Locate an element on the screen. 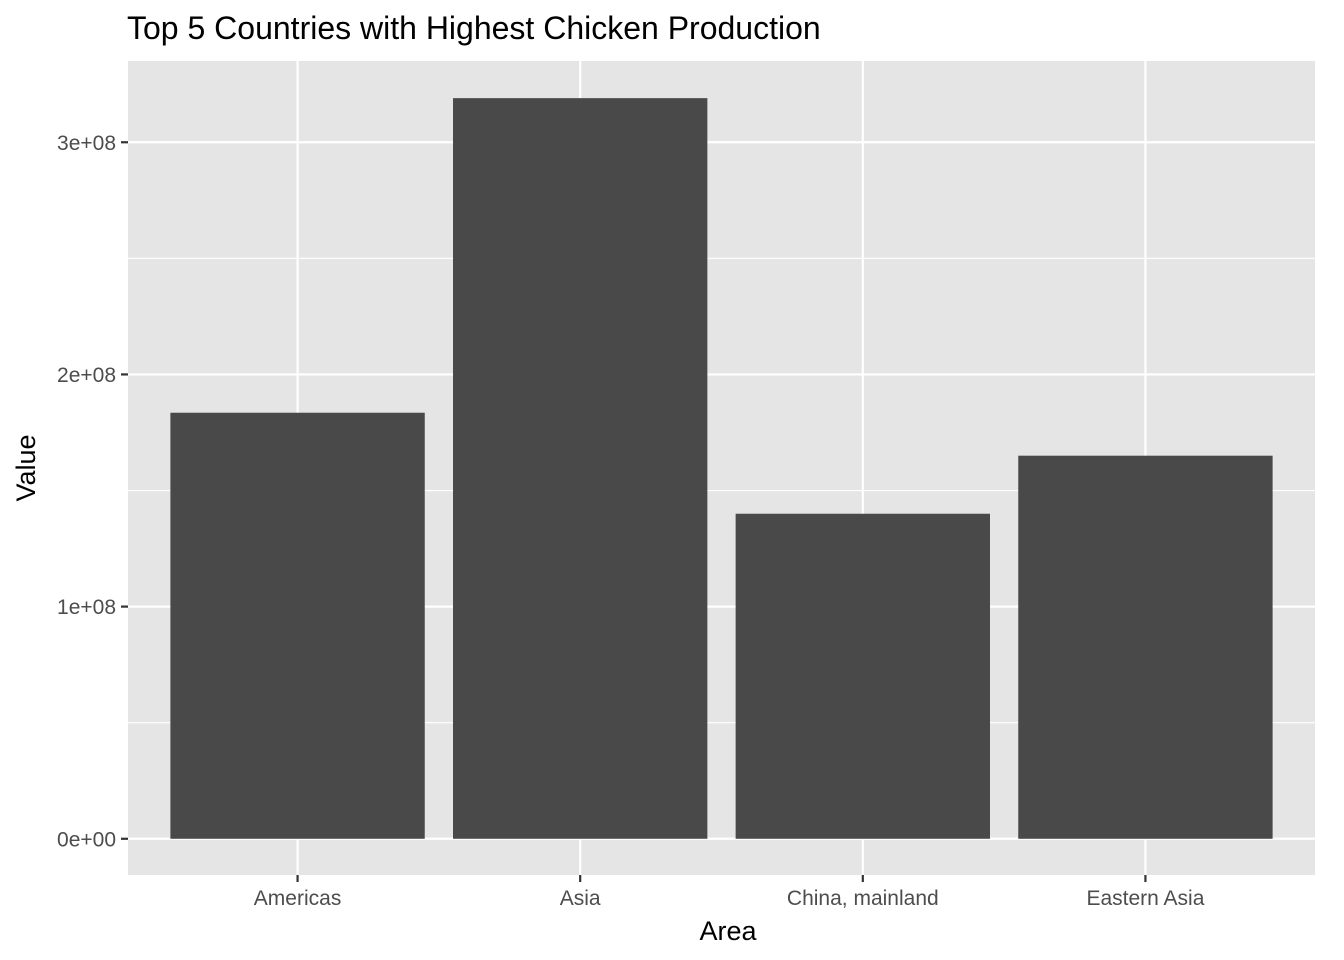 The width and height of the screenshot is (1344, 960). bar-americas is located at coordinates (297, 625).